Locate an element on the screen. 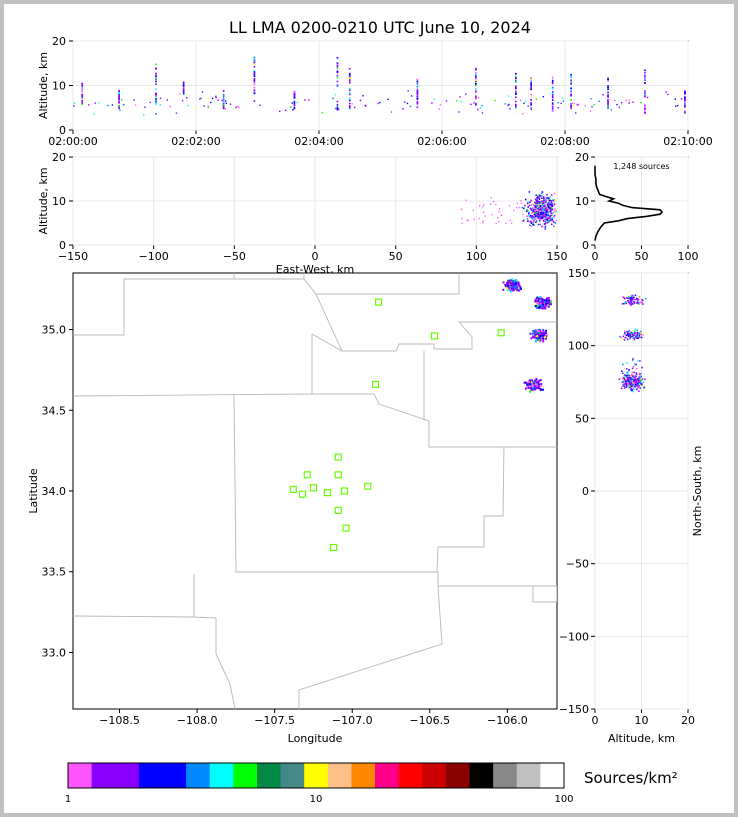 This screenshot has width=738, height=817. time-y-tick-label: 20 is located at coordinates (59, 41).